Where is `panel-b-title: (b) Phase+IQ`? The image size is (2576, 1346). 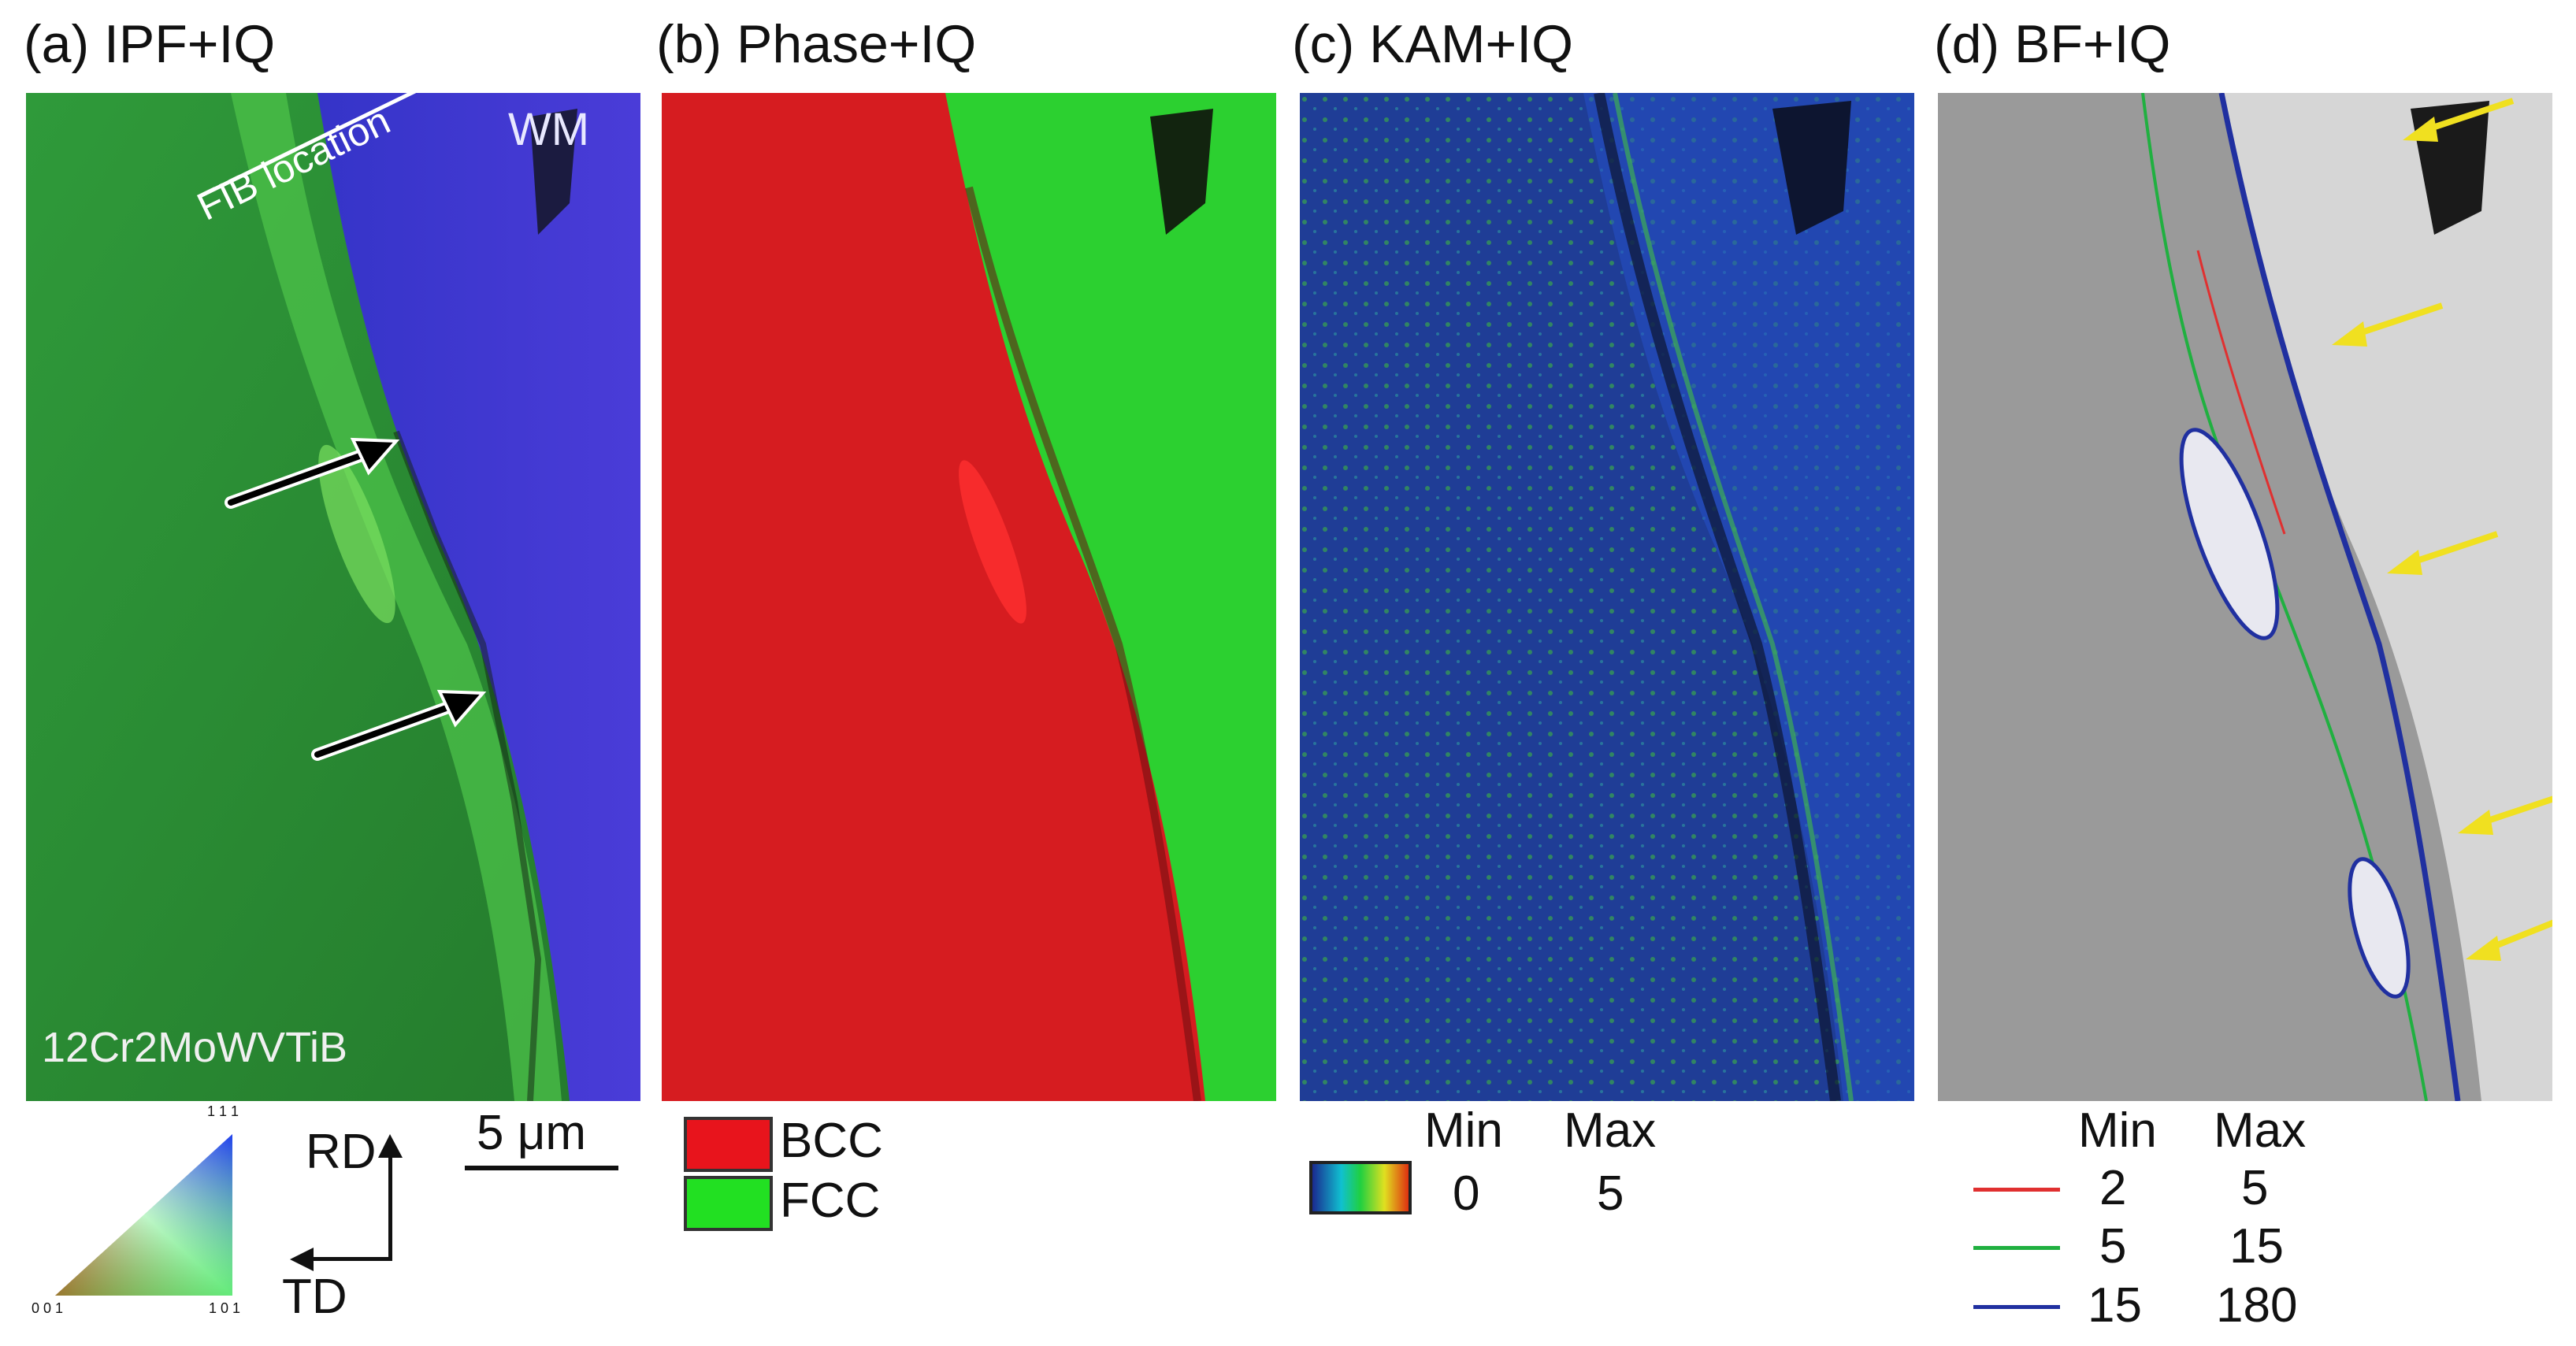 panel-b-title: (b) Phase+IQ is located at coordinates (816, 44).